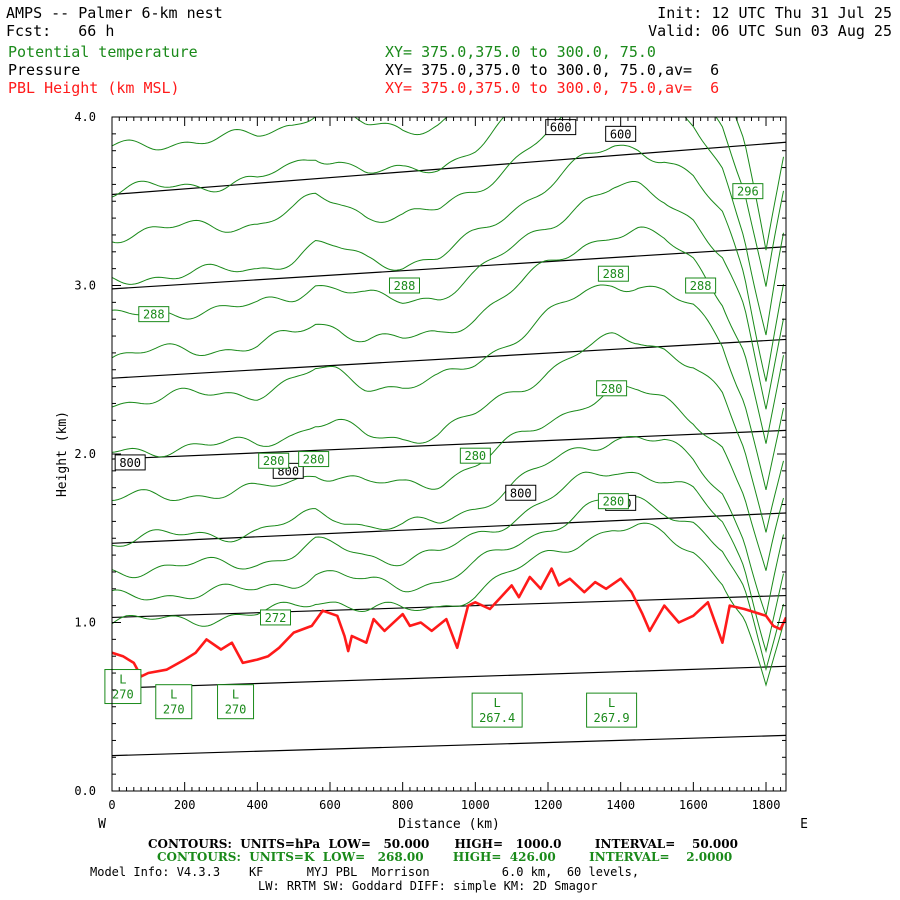 This screenshot has width=900, height=900. What do you see at coordinates (114, 13) in the screenshot?
I see `plot-title: AMPS -- Palmer 6-km nest` at bounding box center [114, 13].